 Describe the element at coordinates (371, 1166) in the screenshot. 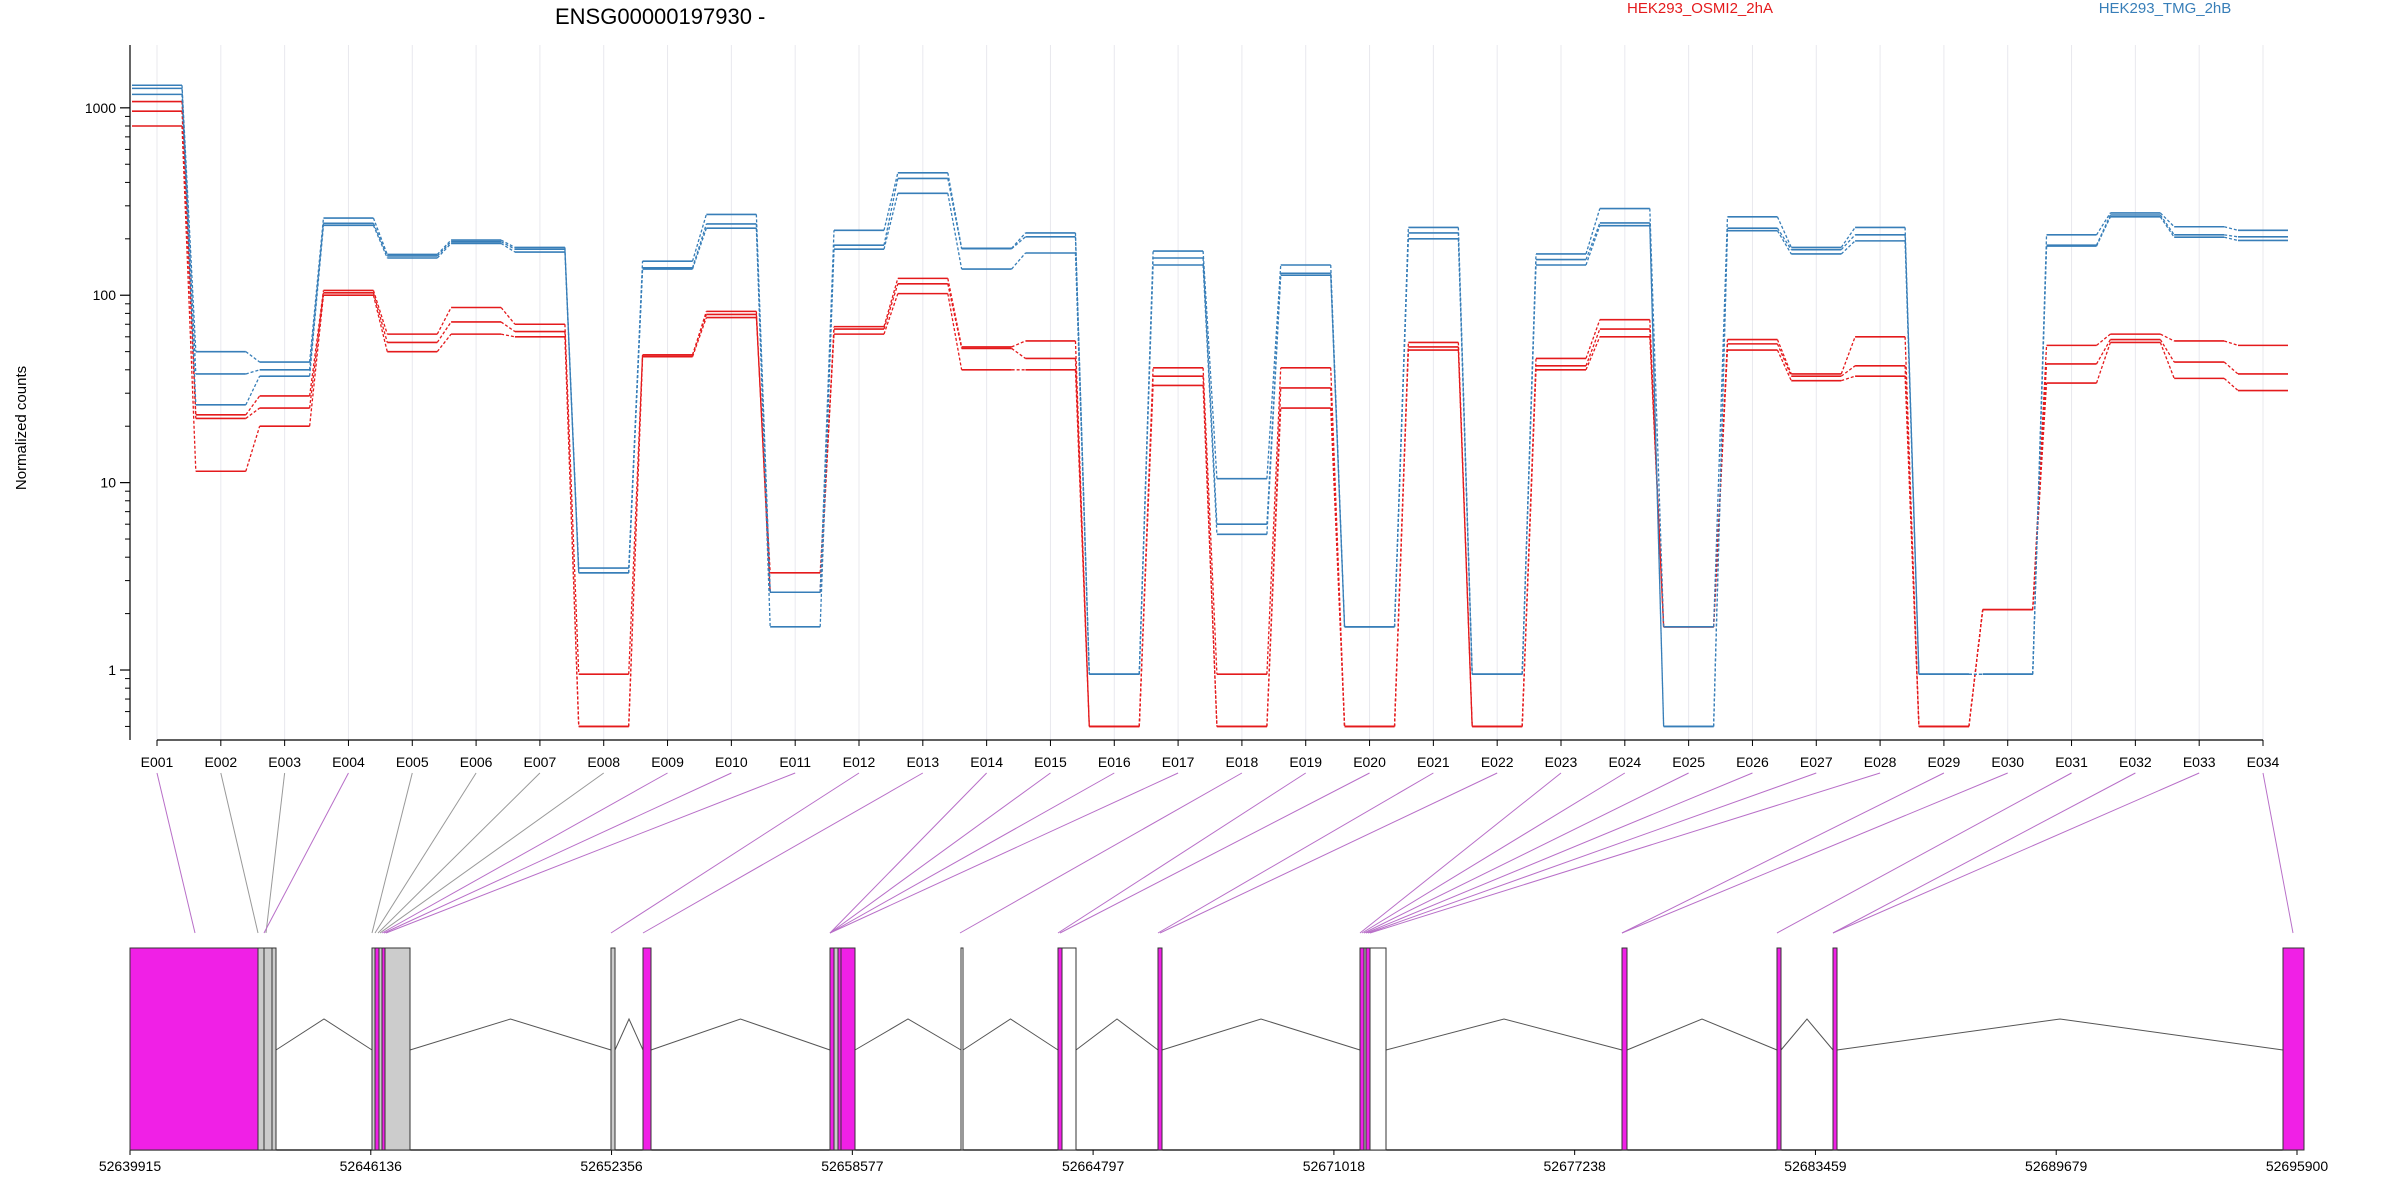

I see `gene-coordinate-label: 52646136` at that location.